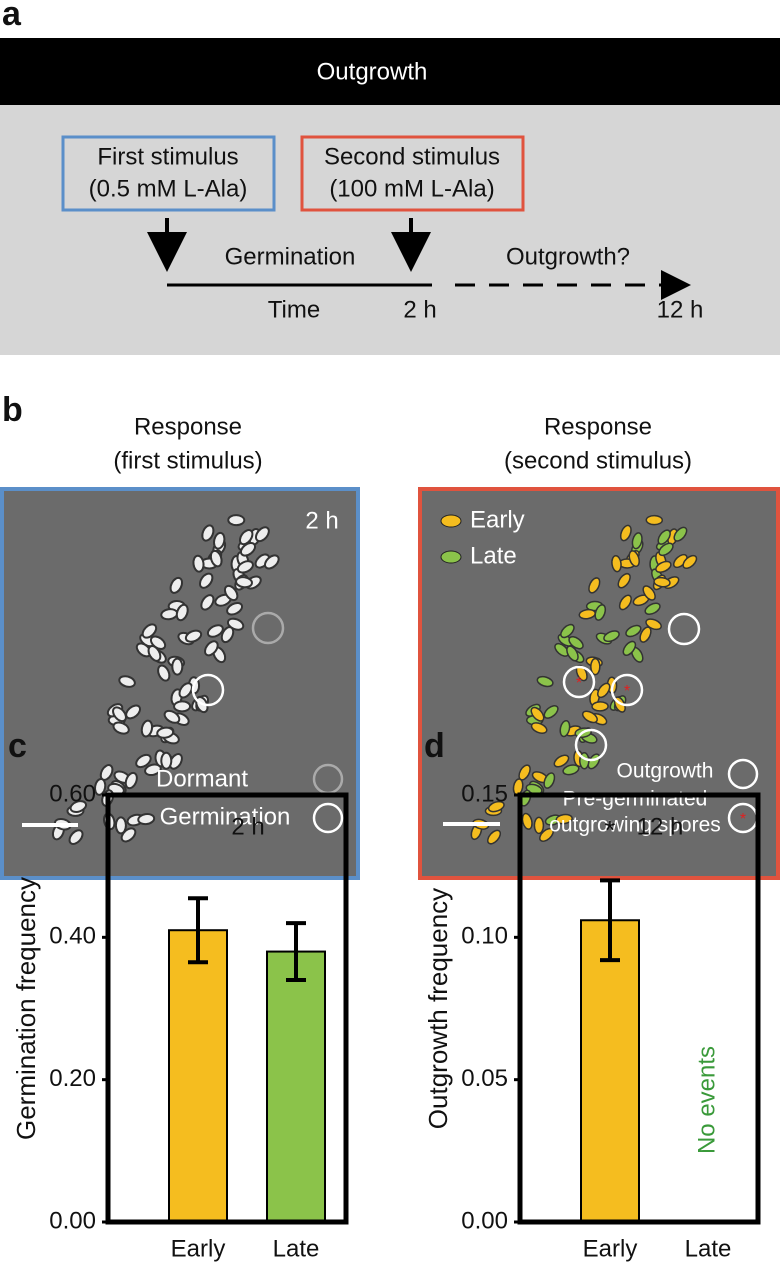  I want to click on plot-frame, so click(639, 1008).